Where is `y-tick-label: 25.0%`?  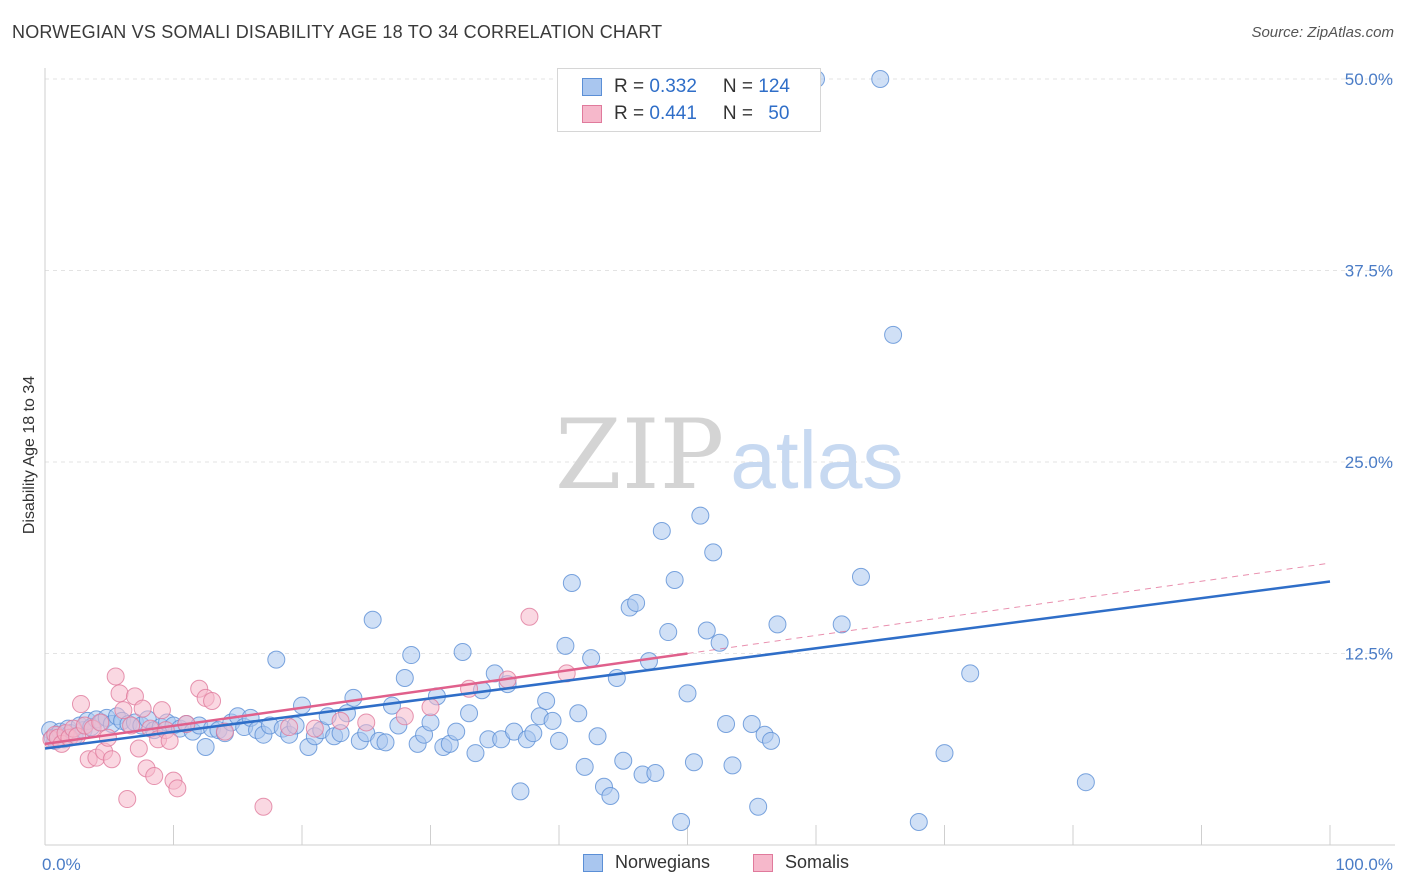 y-tick-label: 25.0% is located at coordinates (1369, 462).